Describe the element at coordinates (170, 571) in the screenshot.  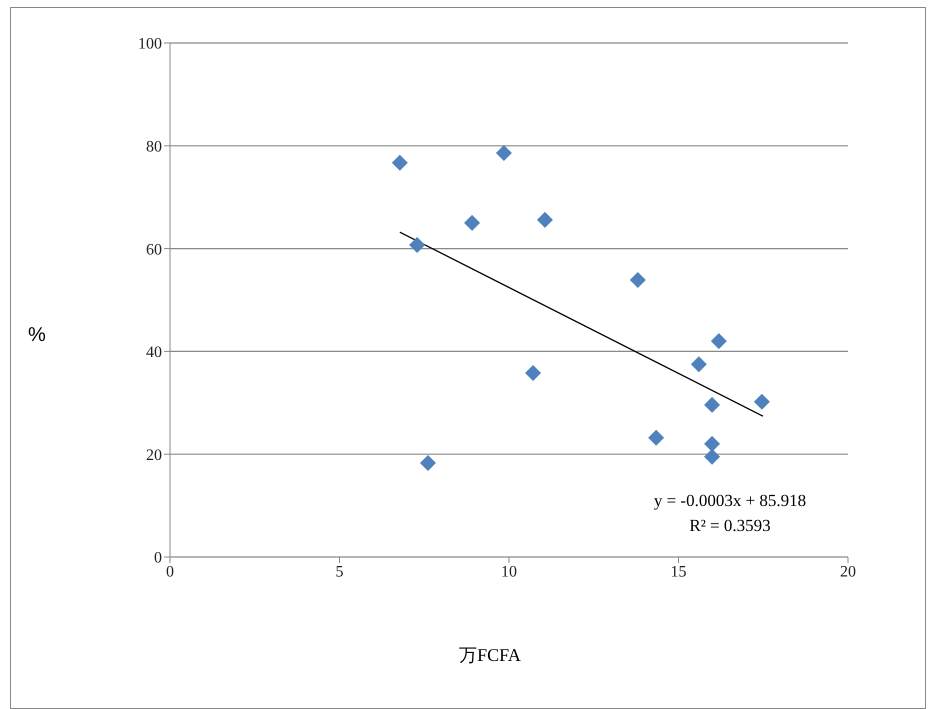
I see `x-tick-label: 0` at that location.